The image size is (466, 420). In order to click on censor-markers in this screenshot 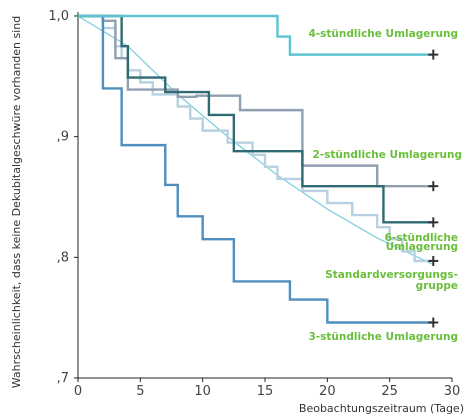, I will do `click(433, 188)`.